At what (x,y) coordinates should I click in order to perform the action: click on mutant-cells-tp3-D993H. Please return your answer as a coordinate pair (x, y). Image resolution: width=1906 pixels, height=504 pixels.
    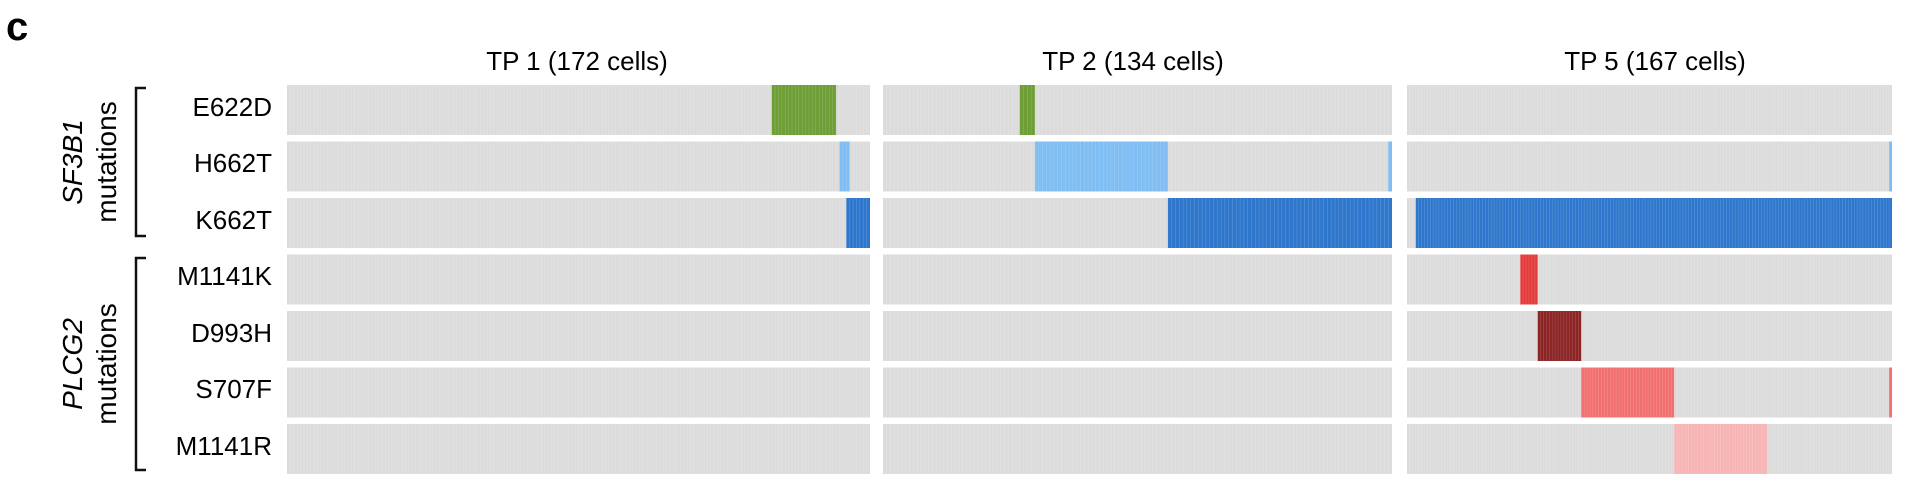
    Looking at the image, I should click on (1559, 336).